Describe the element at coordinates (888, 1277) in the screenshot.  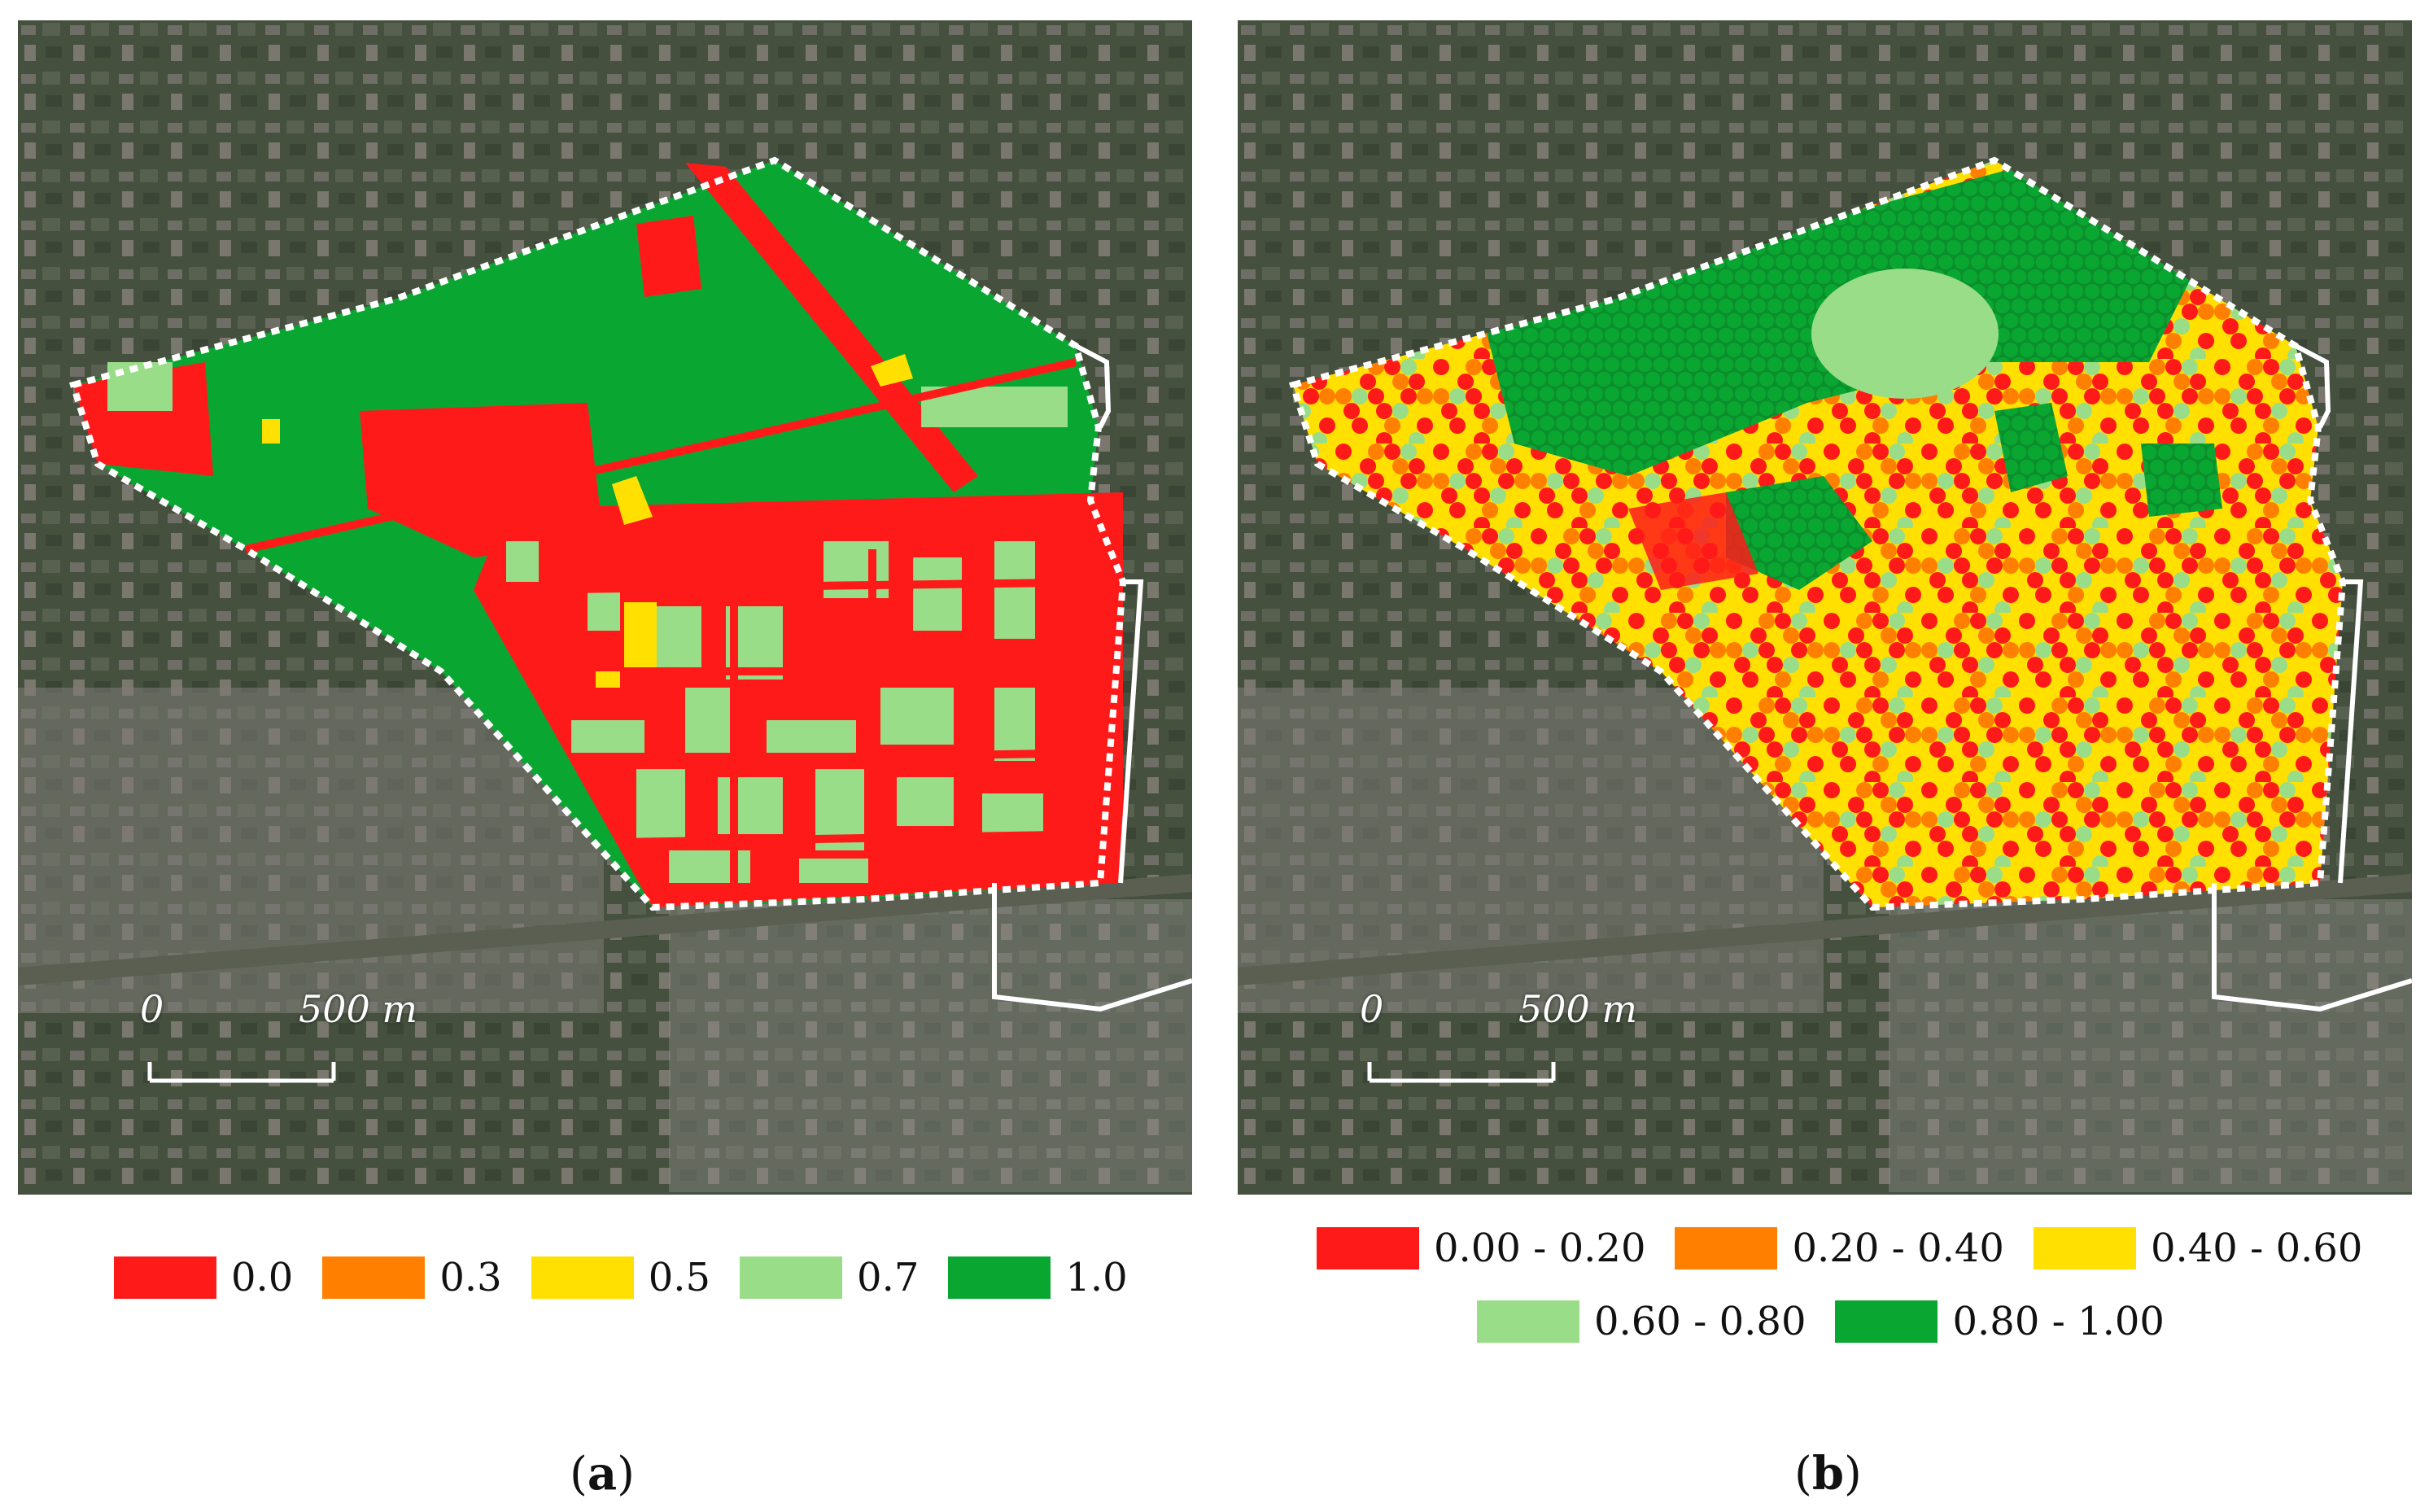
I see `legend-label: 0.7` at that location.